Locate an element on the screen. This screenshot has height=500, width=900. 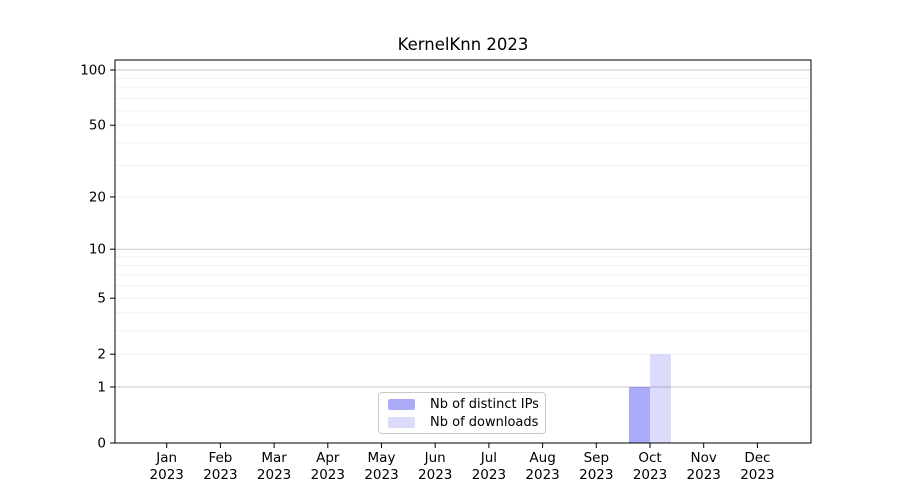
x-tick-label-sep: Sep 2023 is located at coordinates (596, 466).